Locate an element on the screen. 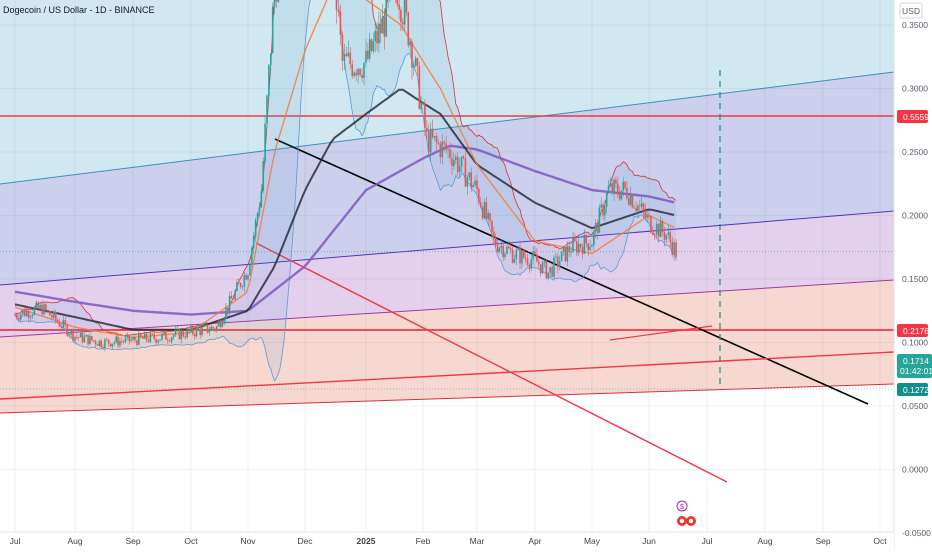 Image resolution: width=932 pixels, height=555 pixels. price-tag-resistance-mid: 0.2176 is located at coordinates (913, 330).